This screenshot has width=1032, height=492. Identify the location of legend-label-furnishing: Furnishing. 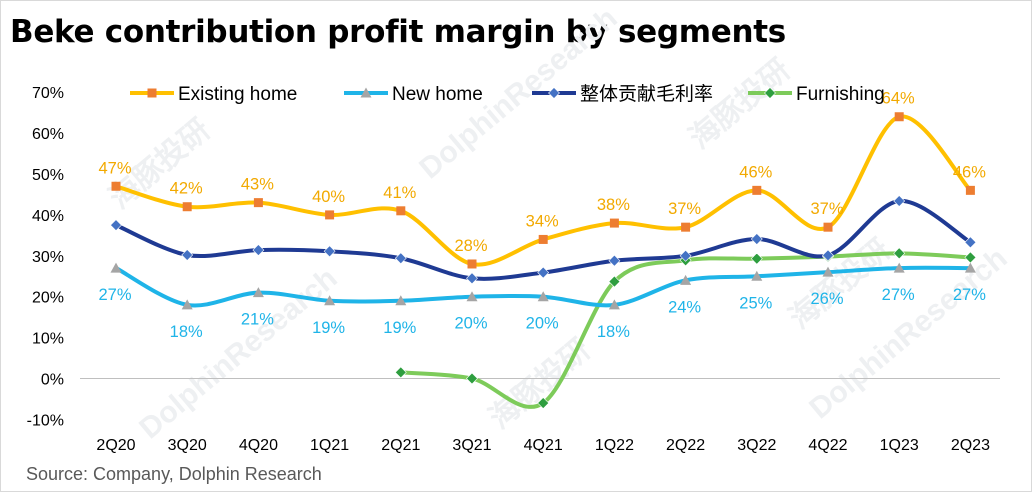
(840, 94).